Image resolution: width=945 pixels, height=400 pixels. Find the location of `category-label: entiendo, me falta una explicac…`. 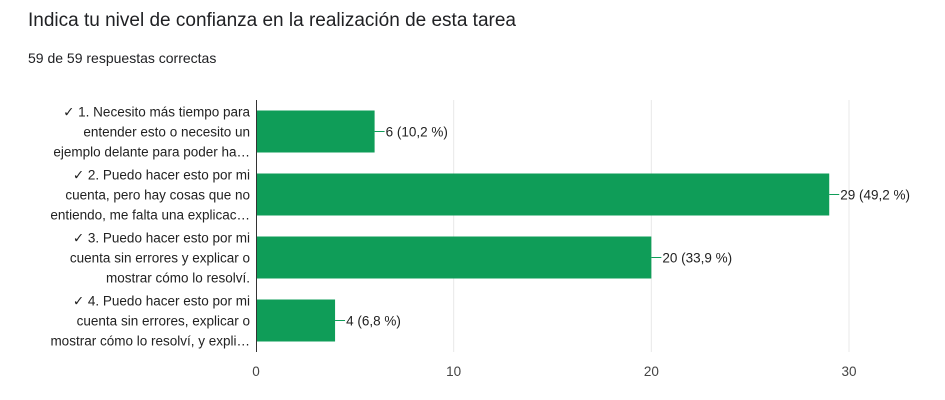

category-label: entiendo, me falta una explicac… is located at coordinates (150, 215).